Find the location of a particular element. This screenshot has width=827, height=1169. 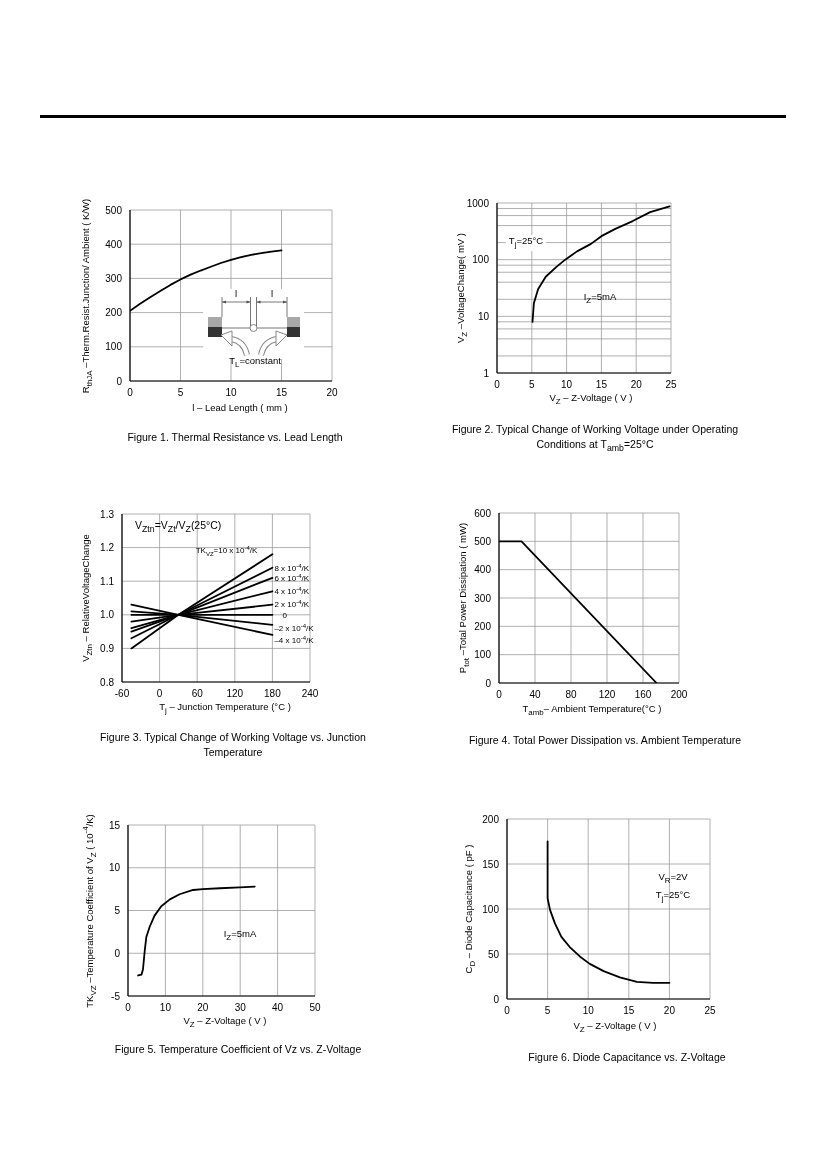

y-tick-label: 600 is located at coordinates (483, 513).